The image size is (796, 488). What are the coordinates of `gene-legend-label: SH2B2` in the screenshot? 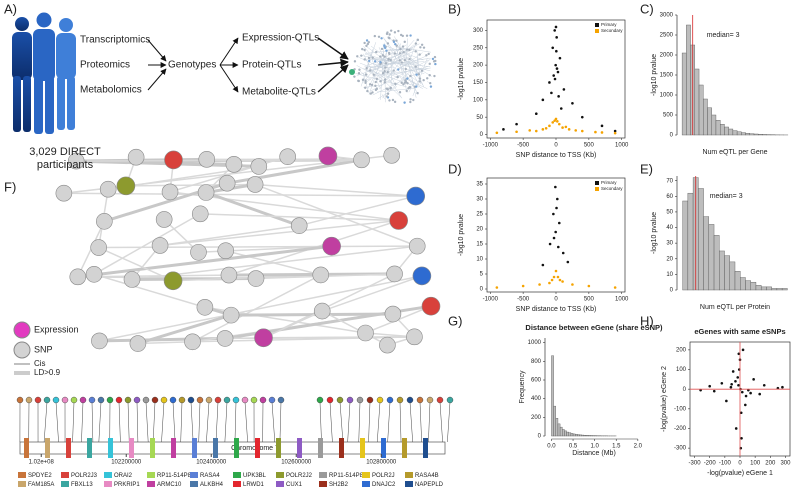 It's located at (339, 485).